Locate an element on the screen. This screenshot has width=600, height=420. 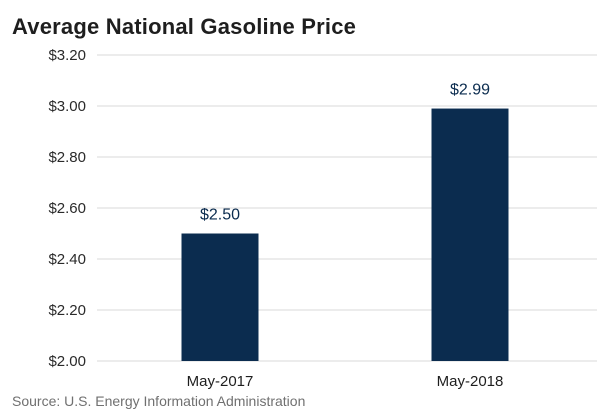
chart-title: Average National Gasoline Price is located at coordinates (184, 26).